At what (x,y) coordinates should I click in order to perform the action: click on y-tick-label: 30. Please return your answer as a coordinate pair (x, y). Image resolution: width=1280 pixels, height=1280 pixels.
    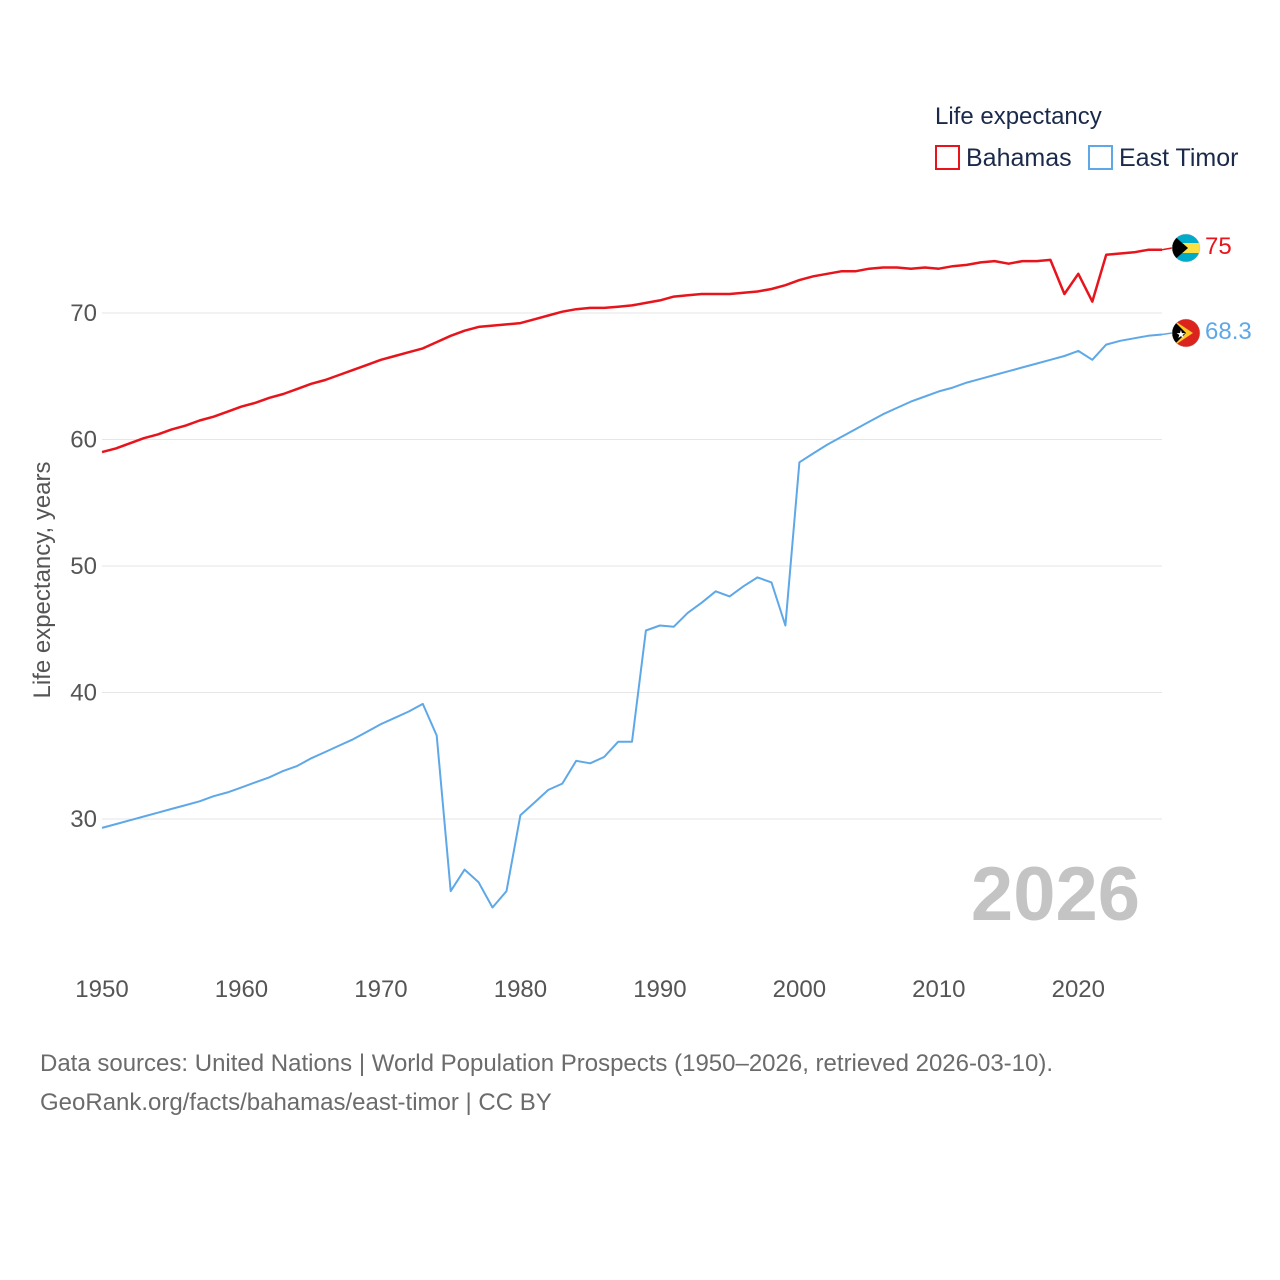
    Looking at the image, I should click on (83, 819).